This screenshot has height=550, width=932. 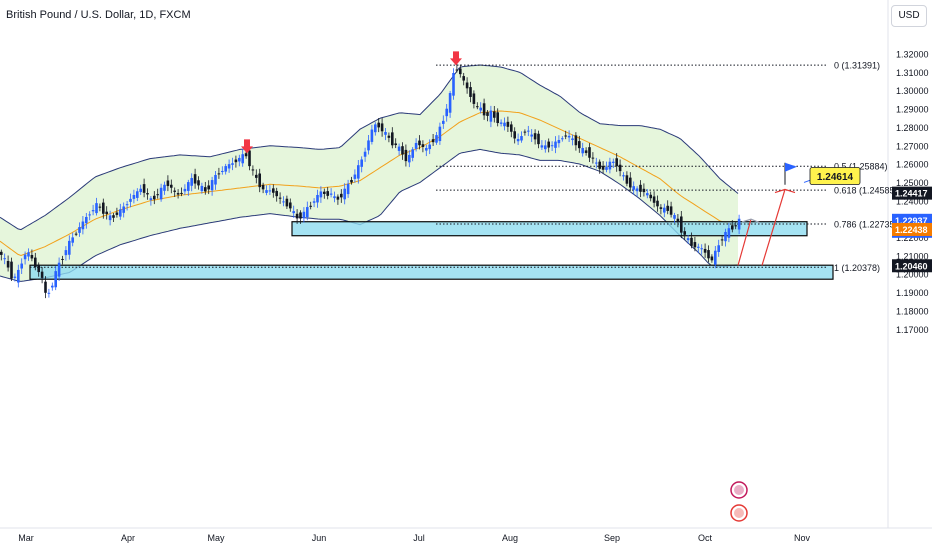 What do you see at coordinates (912, 165) in the screenshot?
I see `y-tick-label: 1.26000` at bounding box center [912, 165].